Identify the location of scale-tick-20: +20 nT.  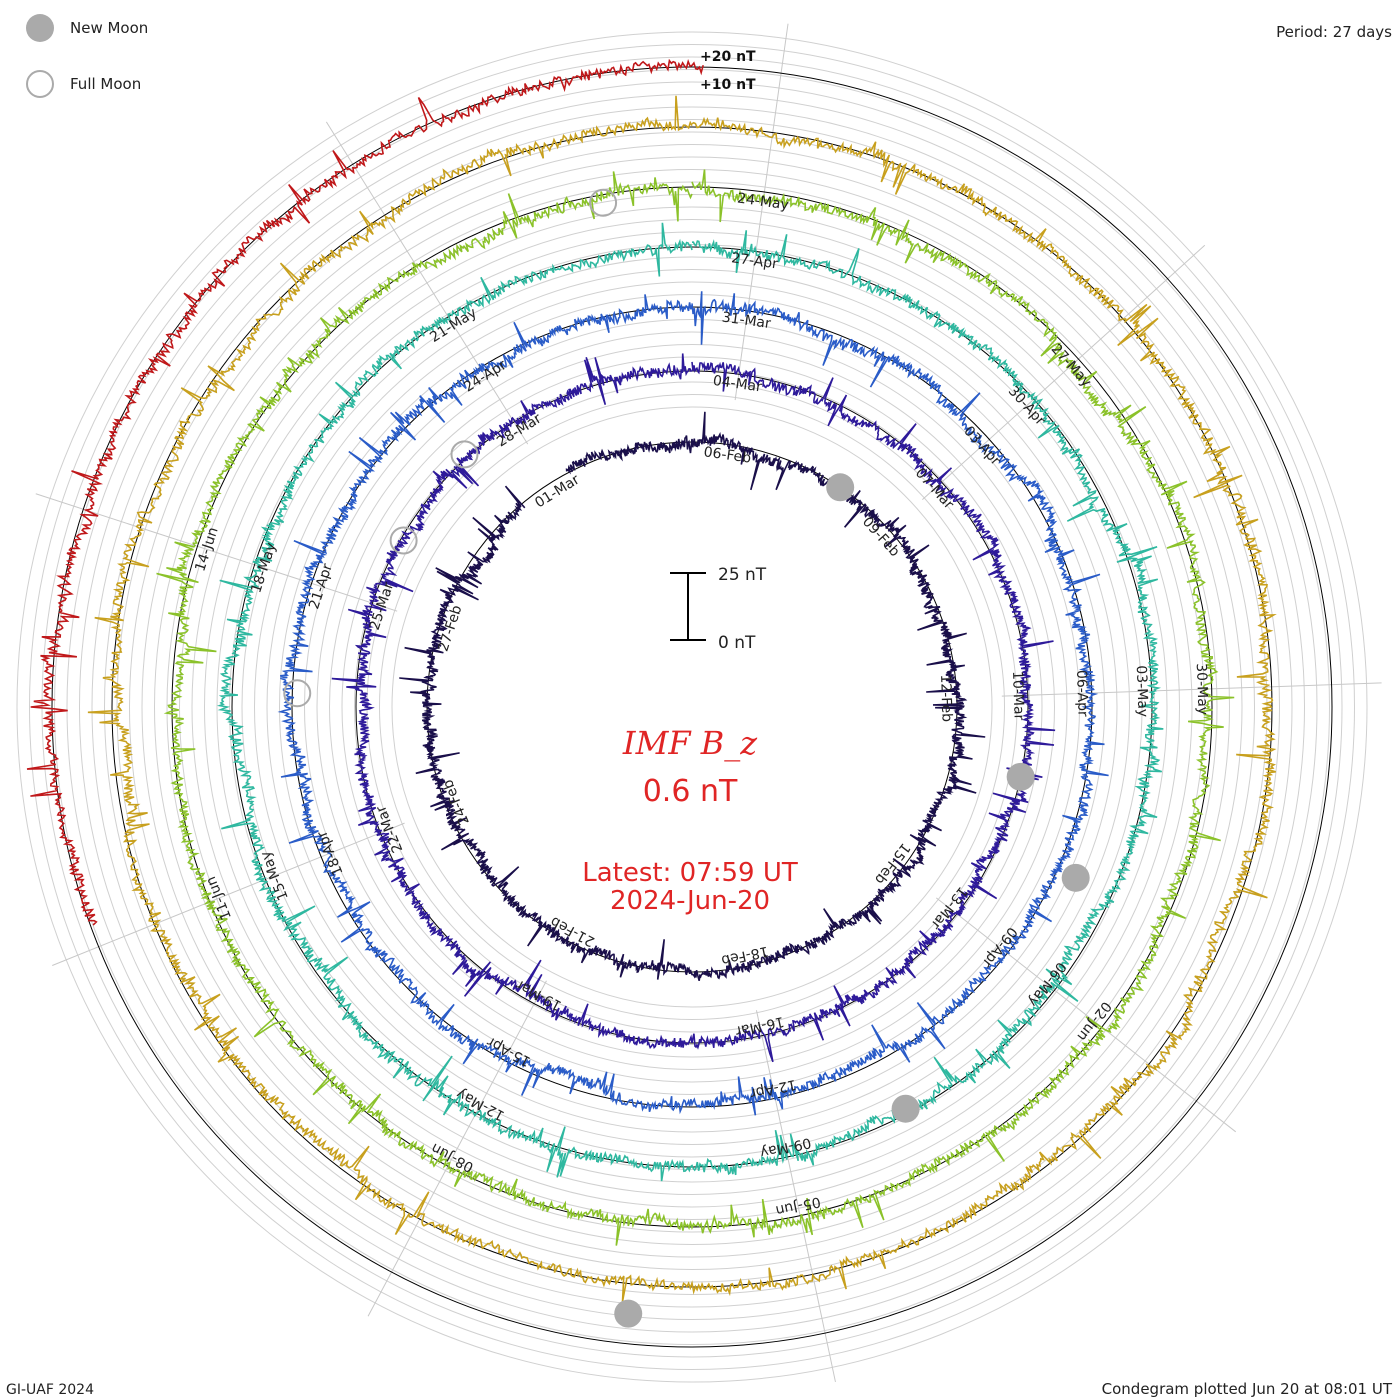
(728, 57).